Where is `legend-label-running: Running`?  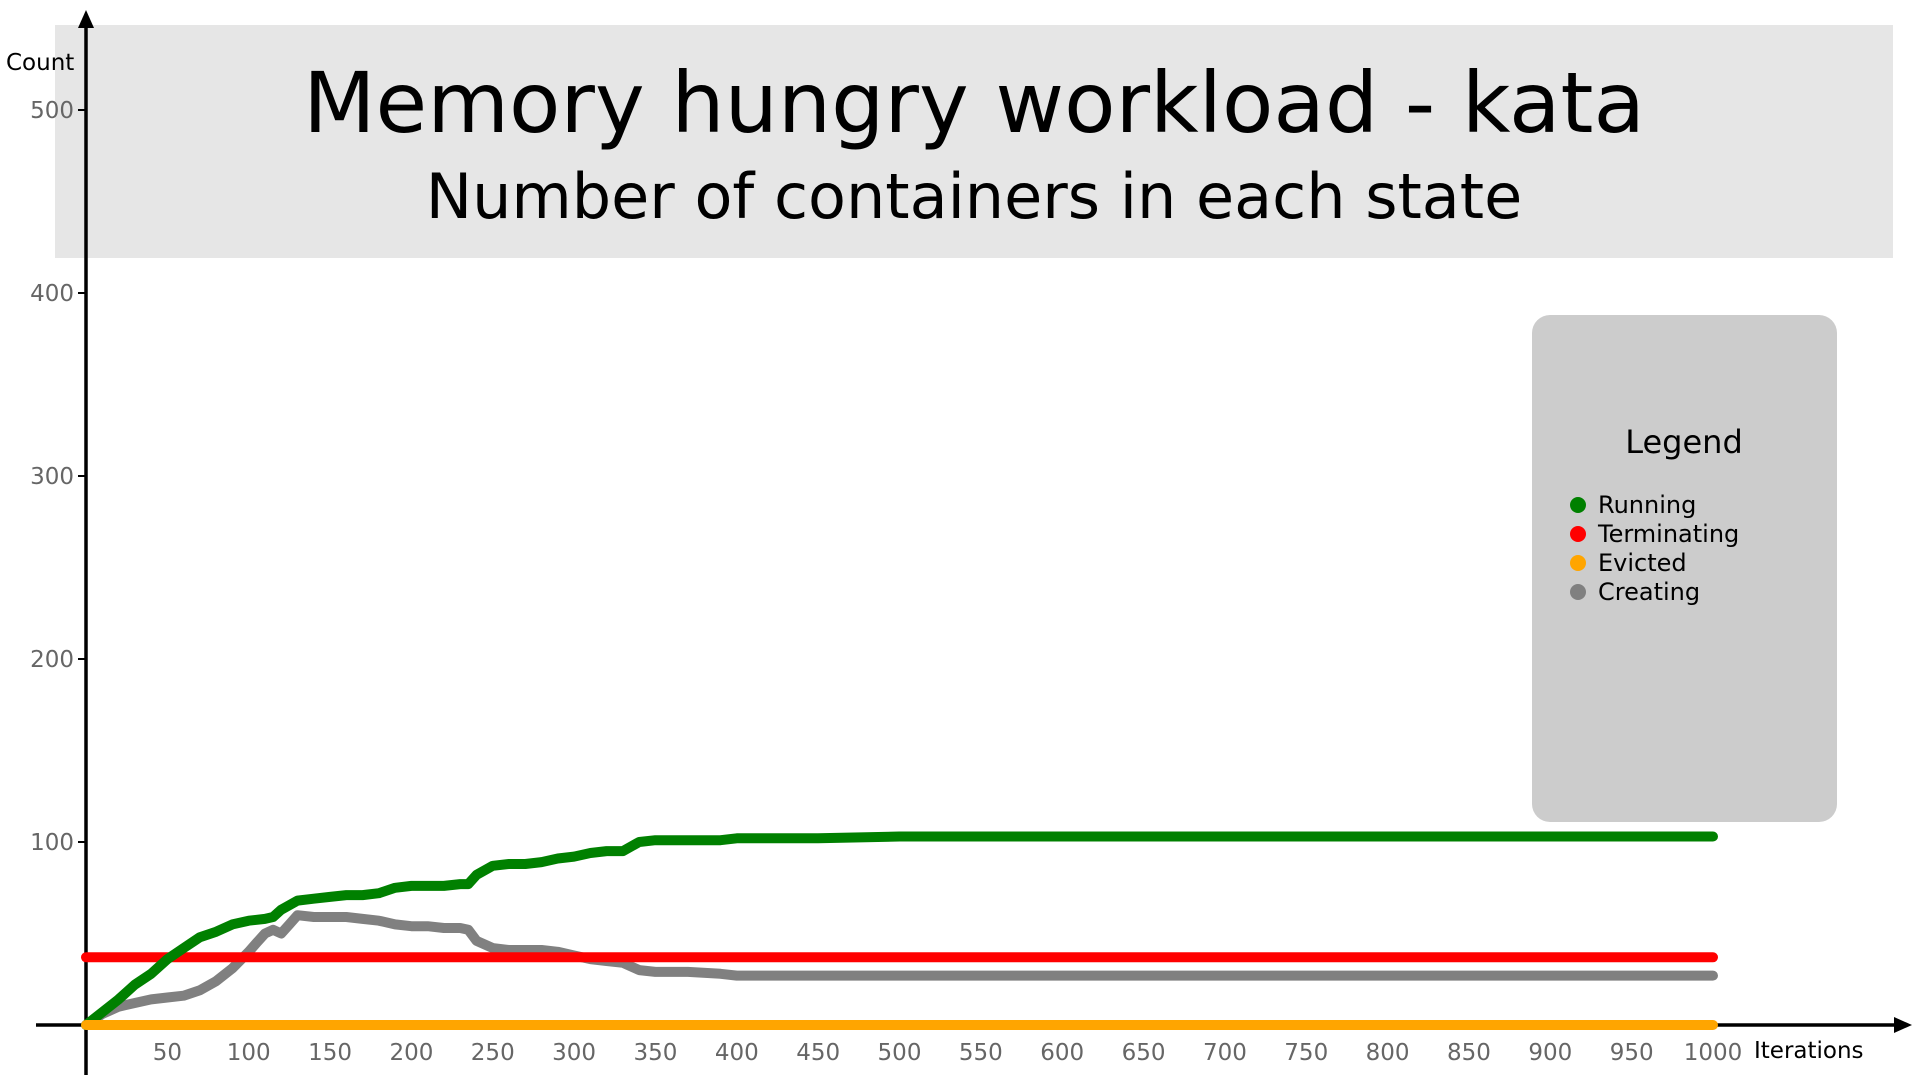
legend-label-running: Running is located at coordinates (1647, 505).